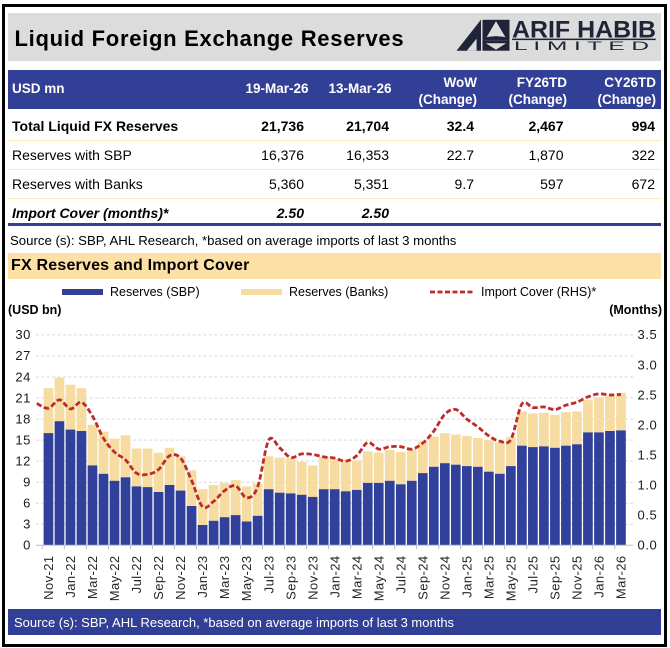  What do you see at coordinates (23, 418) in the screenshot?
I see `svg-text: 18` at bounding box center [23, 418].